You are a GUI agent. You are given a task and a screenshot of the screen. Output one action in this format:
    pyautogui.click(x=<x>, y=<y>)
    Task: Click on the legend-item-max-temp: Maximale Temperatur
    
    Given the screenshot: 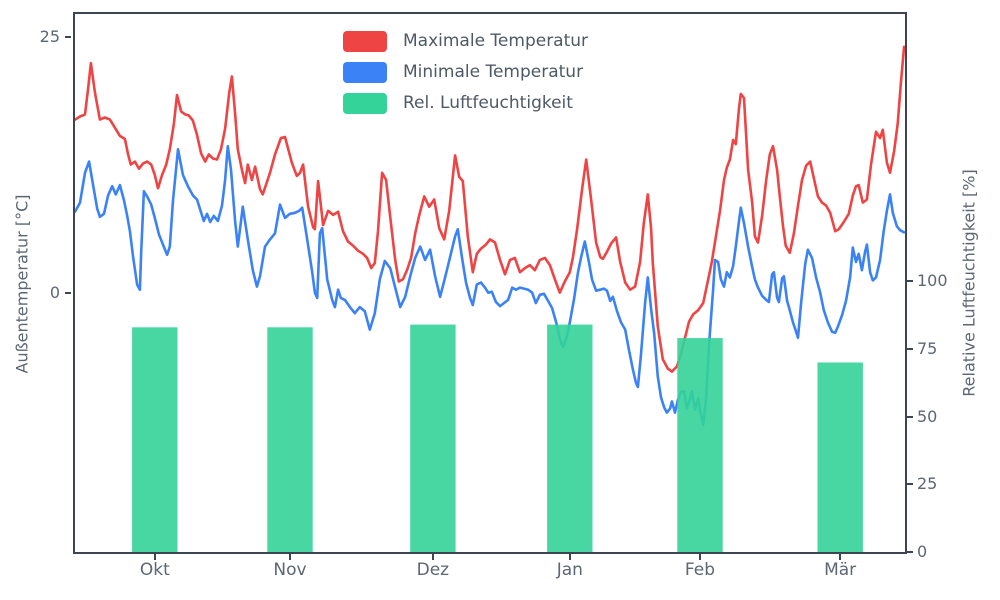 What is the action you would take?
    pyautogui.click(x=465, y=41)
    